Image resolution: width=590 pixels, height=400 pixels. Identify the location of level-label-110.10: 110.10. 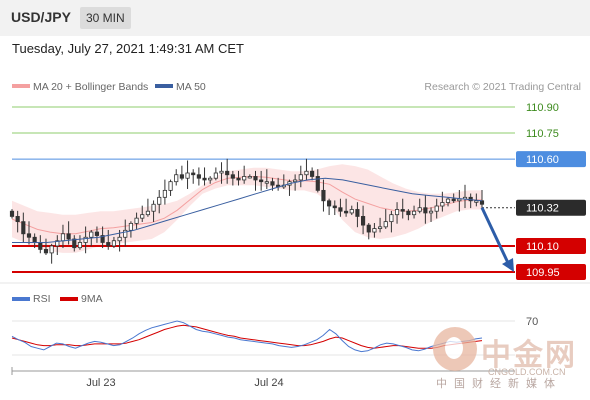
(542, 247).